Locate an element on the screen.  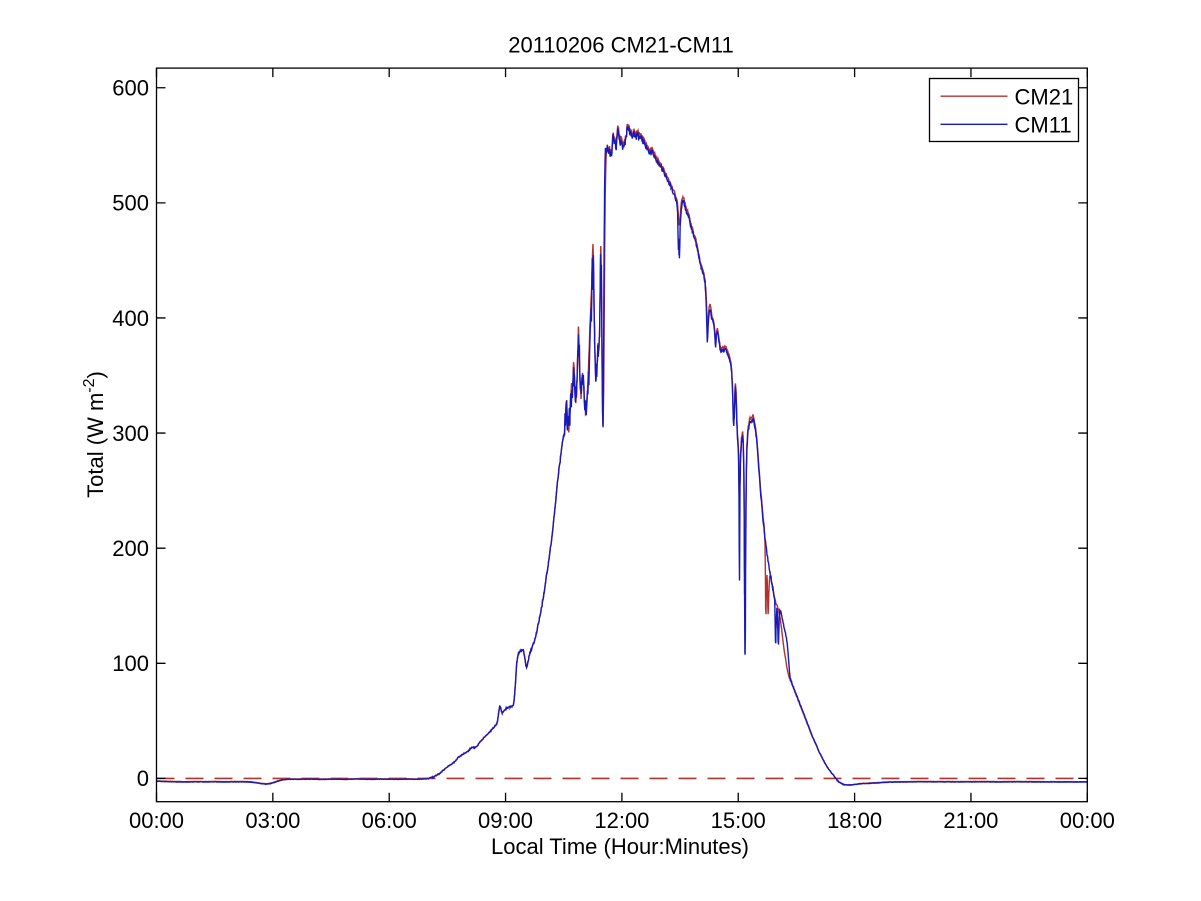
svg-text: 18:00 is located at coordinates (854, 820).